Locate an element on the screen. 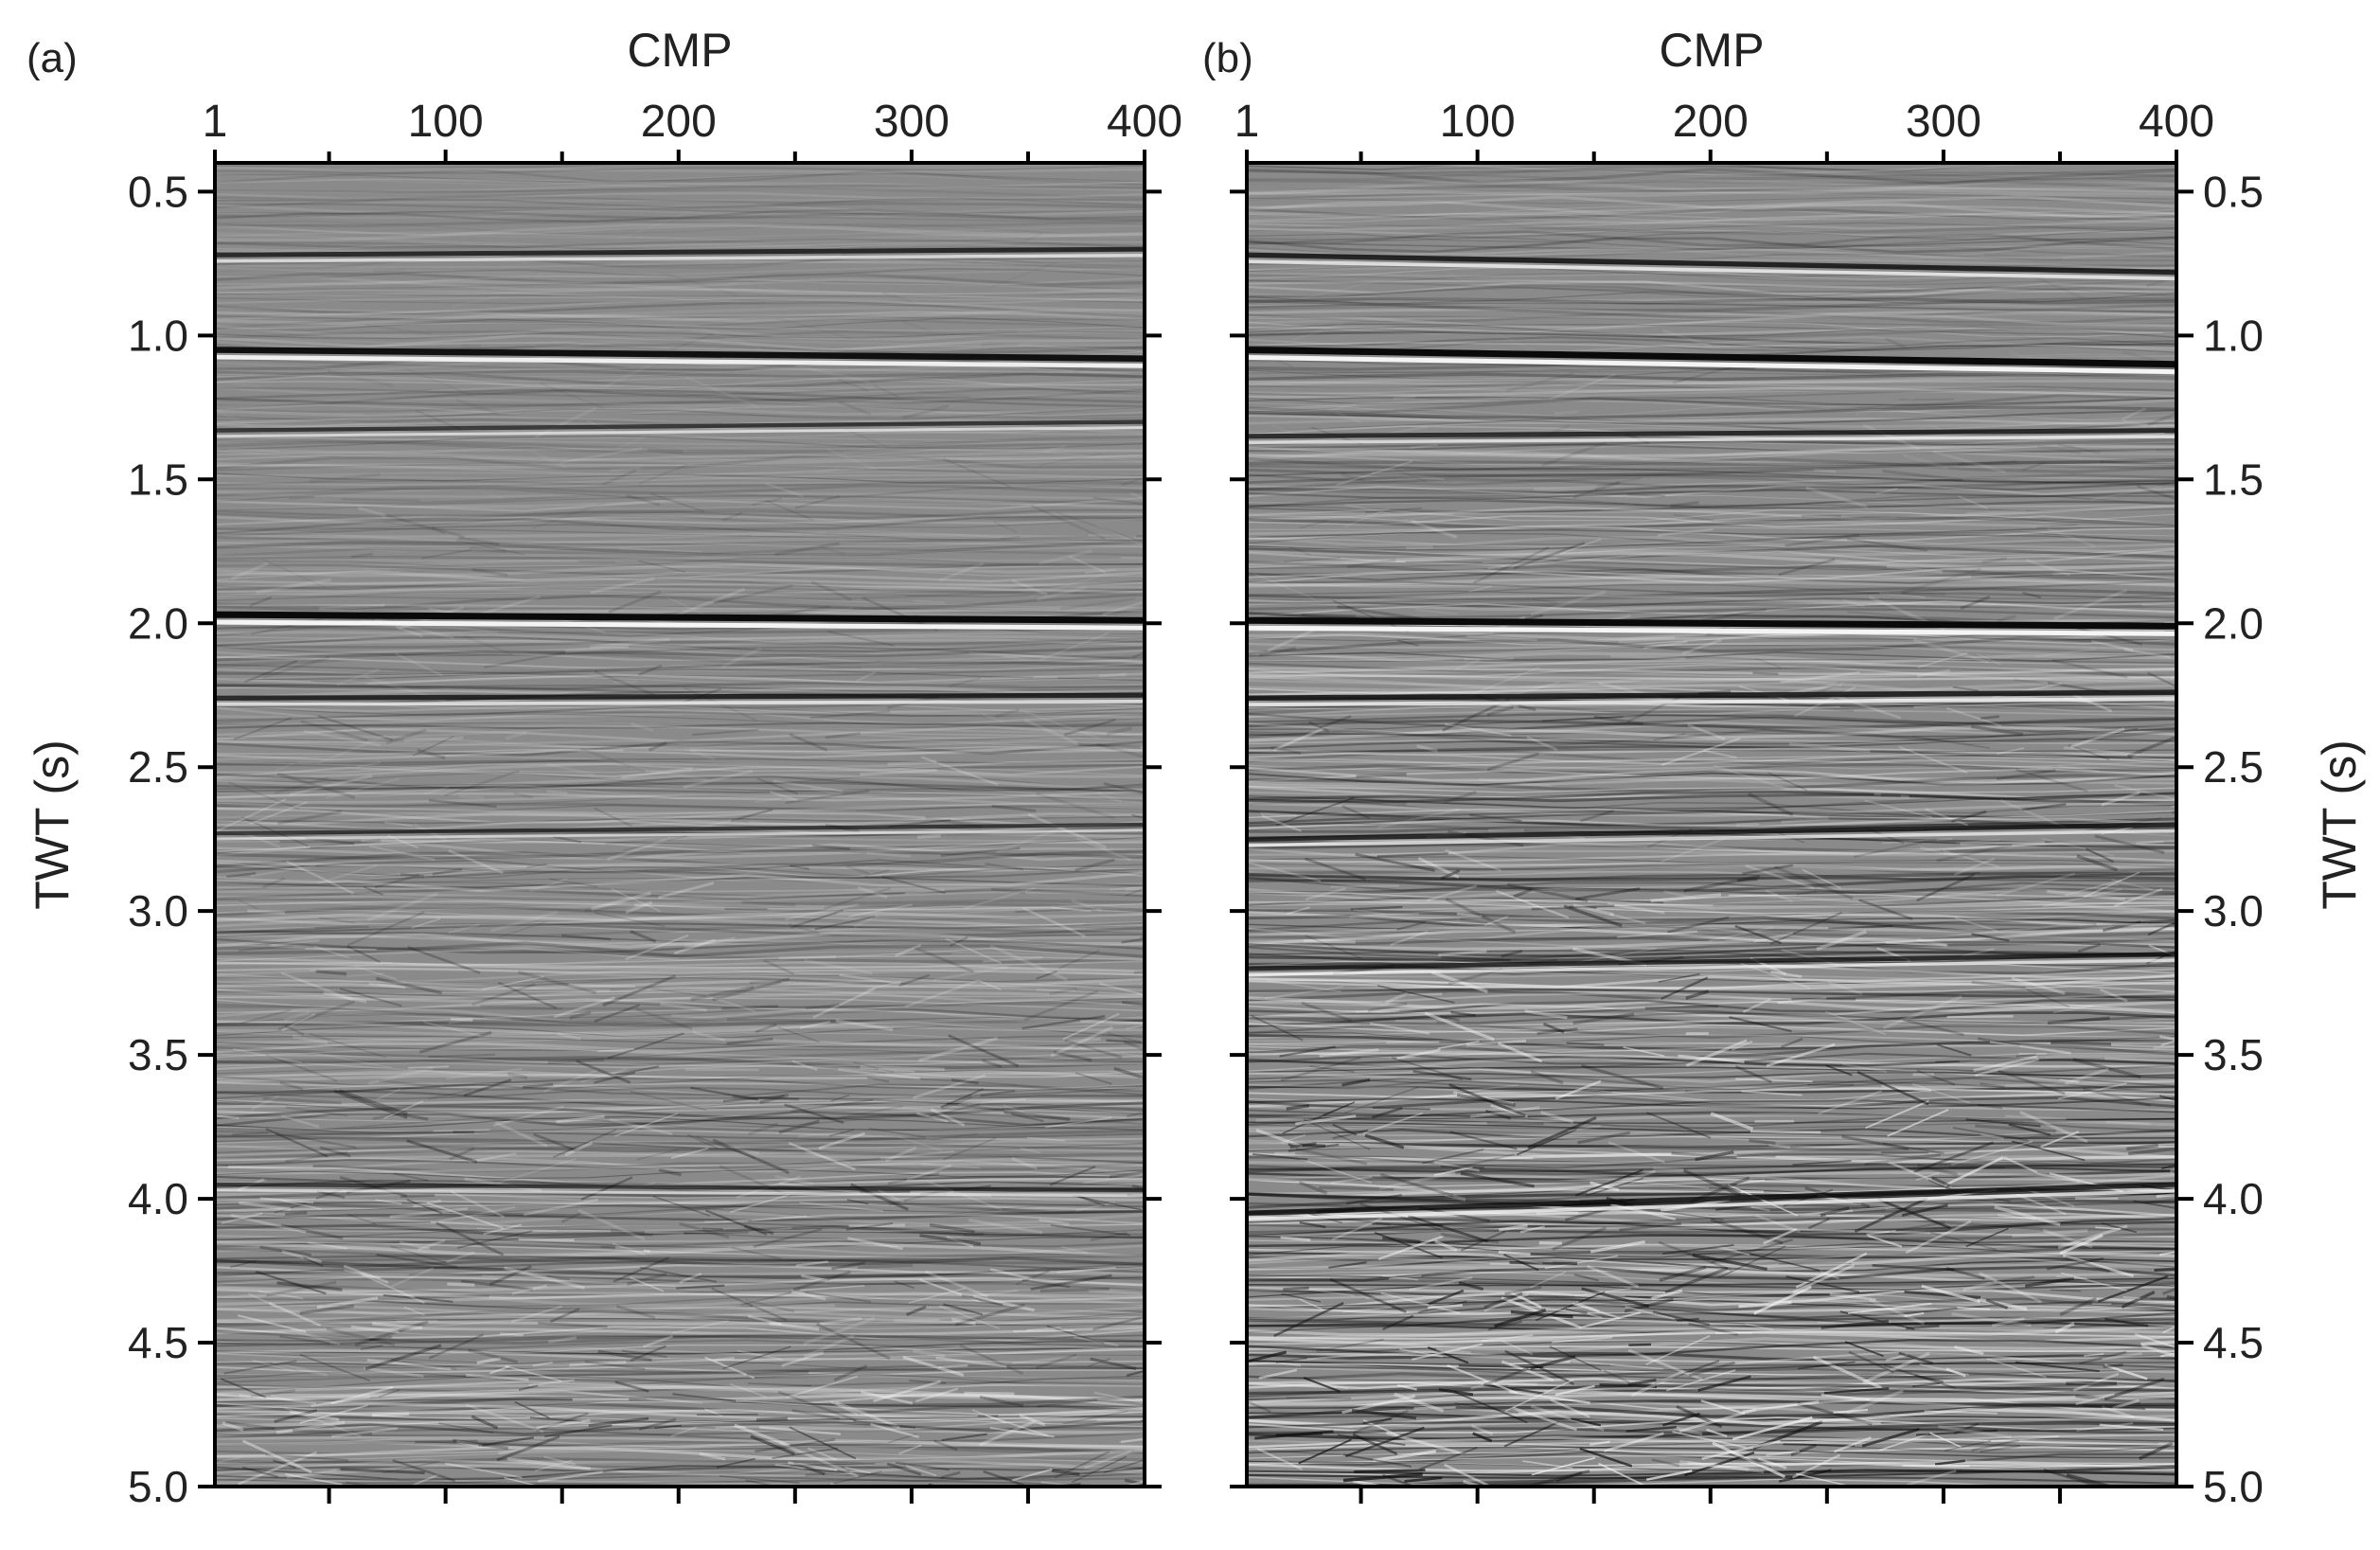  x-tick-label: 100 is located at coordinates (446, 122).